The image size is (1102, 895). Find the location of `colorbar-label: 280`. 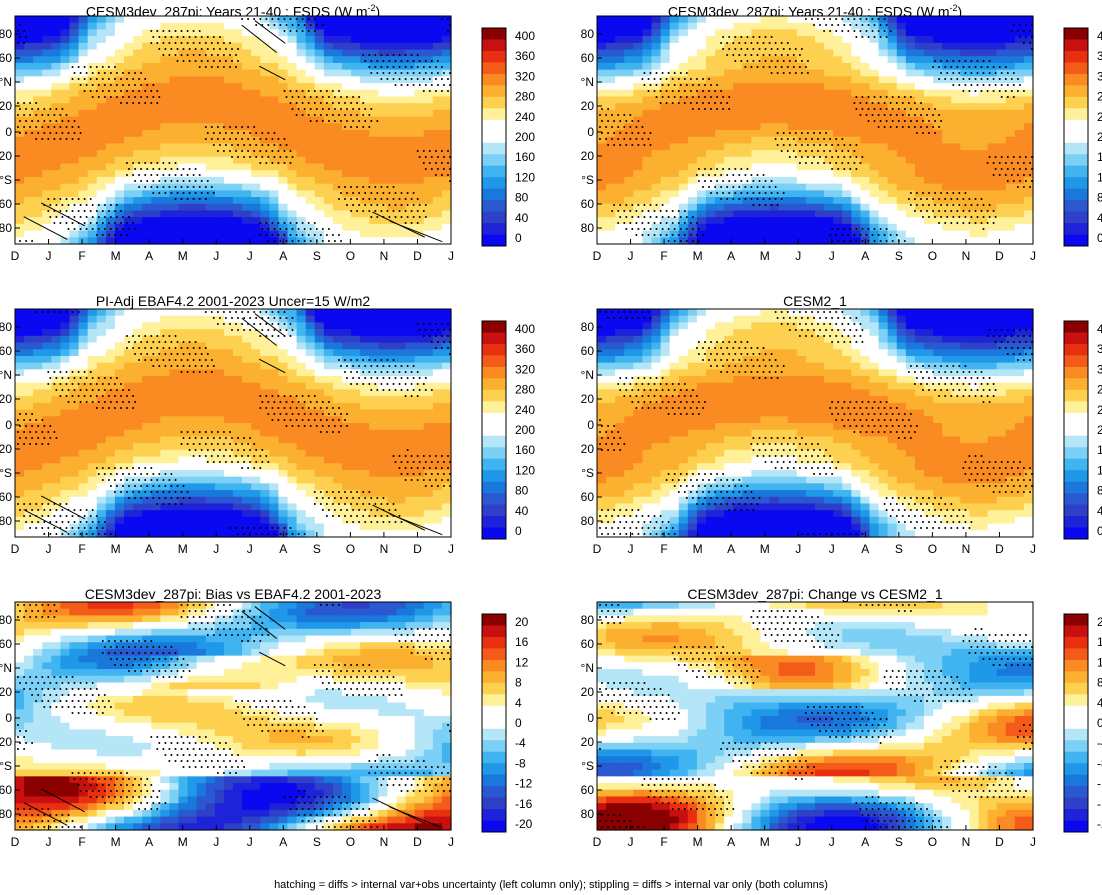

colorbar-label: 280 is located at coordinates (525, 97).